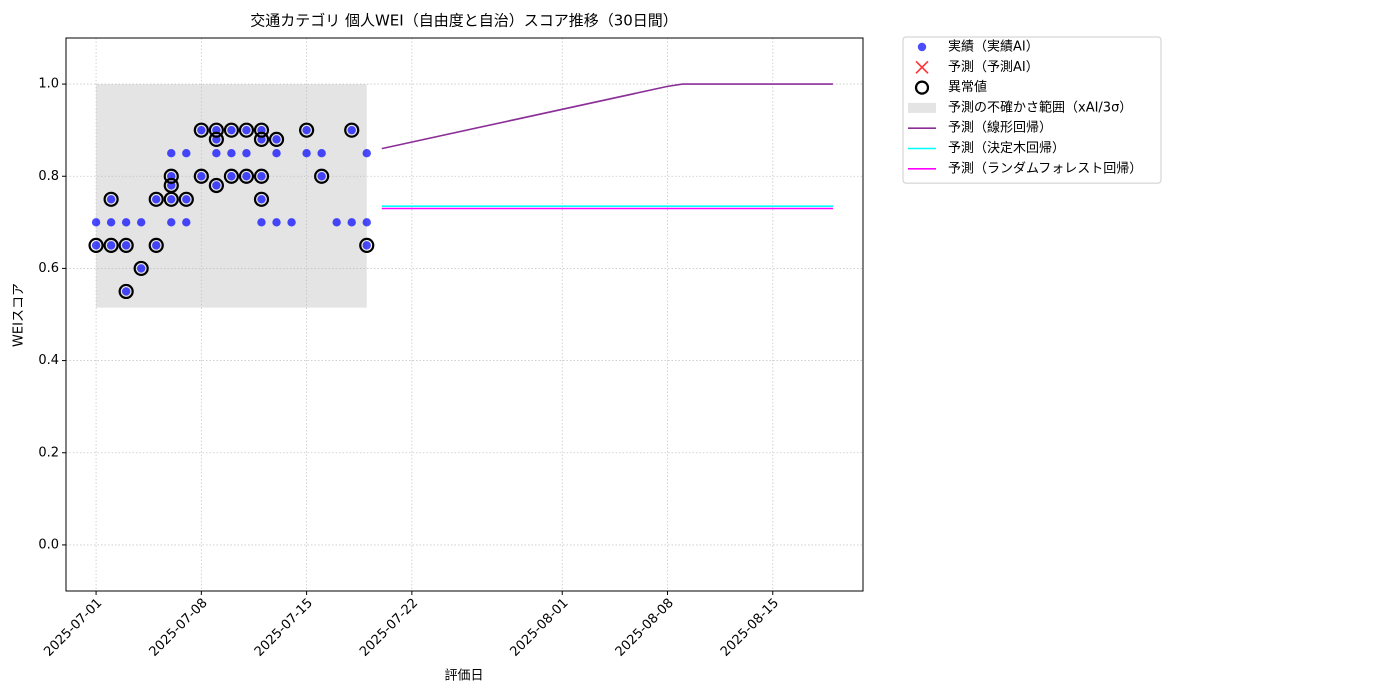 The height and width of the screenshot is (700, 1400). Describe the element at coordinates (48, 452) in the screenshot. I see `y-tick-label: 0.2` at that location.